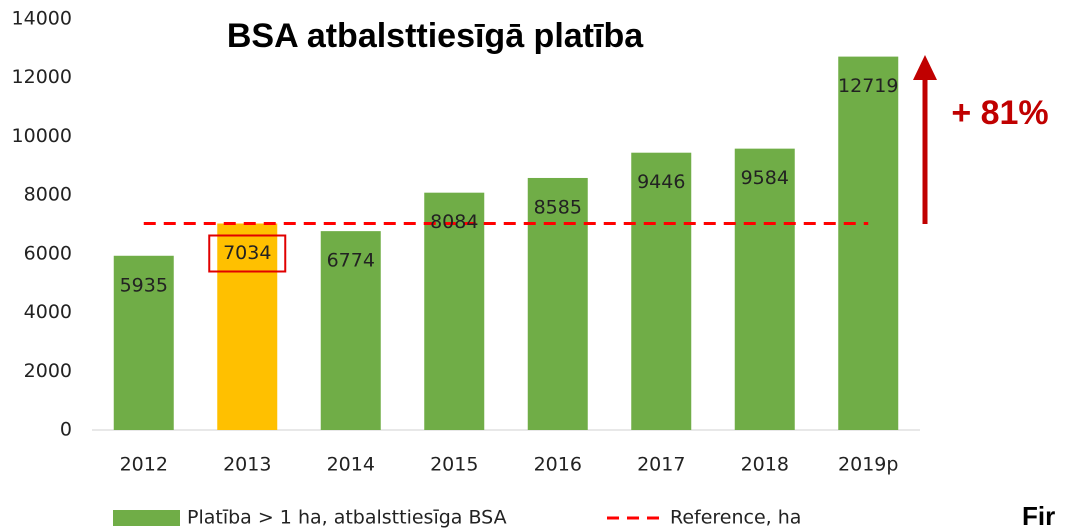 This screenshot has width=1073, height=530. I want to click on data-label: 9446, so click(661, 182).